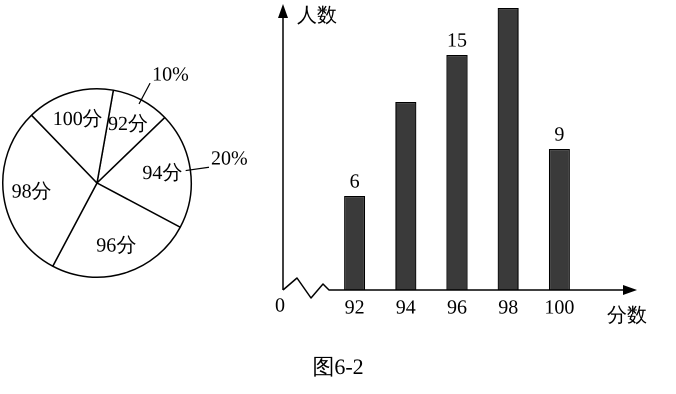 The image size is (676, 394). Describe the element at coordinates (355, 181) in the screenshot. I see `data-label: 6` at that location.